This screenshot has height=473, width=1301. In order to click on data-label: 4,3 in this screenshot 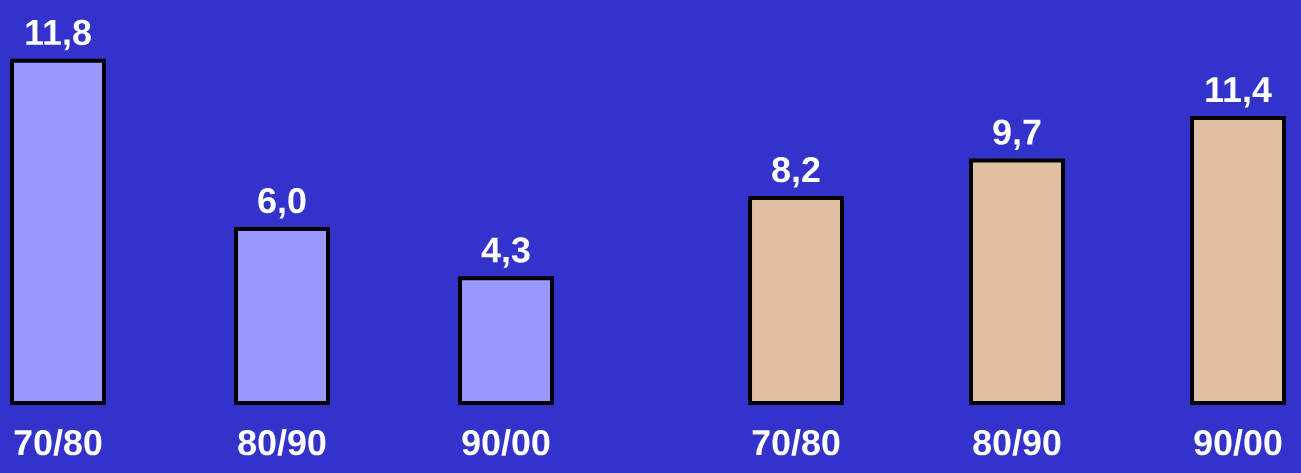, I will do `click(505, 252)`.